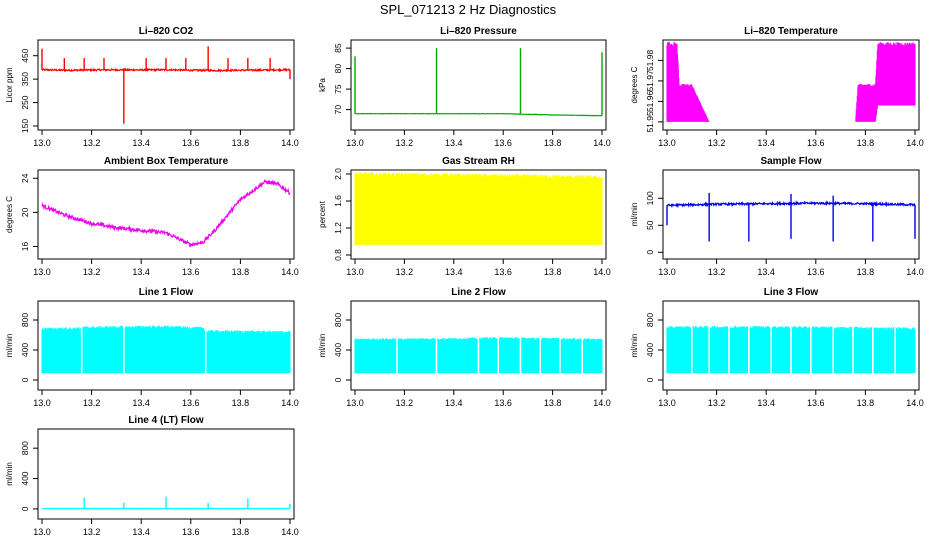  I want to click on y-tick-label: 100, so click(650, 198).